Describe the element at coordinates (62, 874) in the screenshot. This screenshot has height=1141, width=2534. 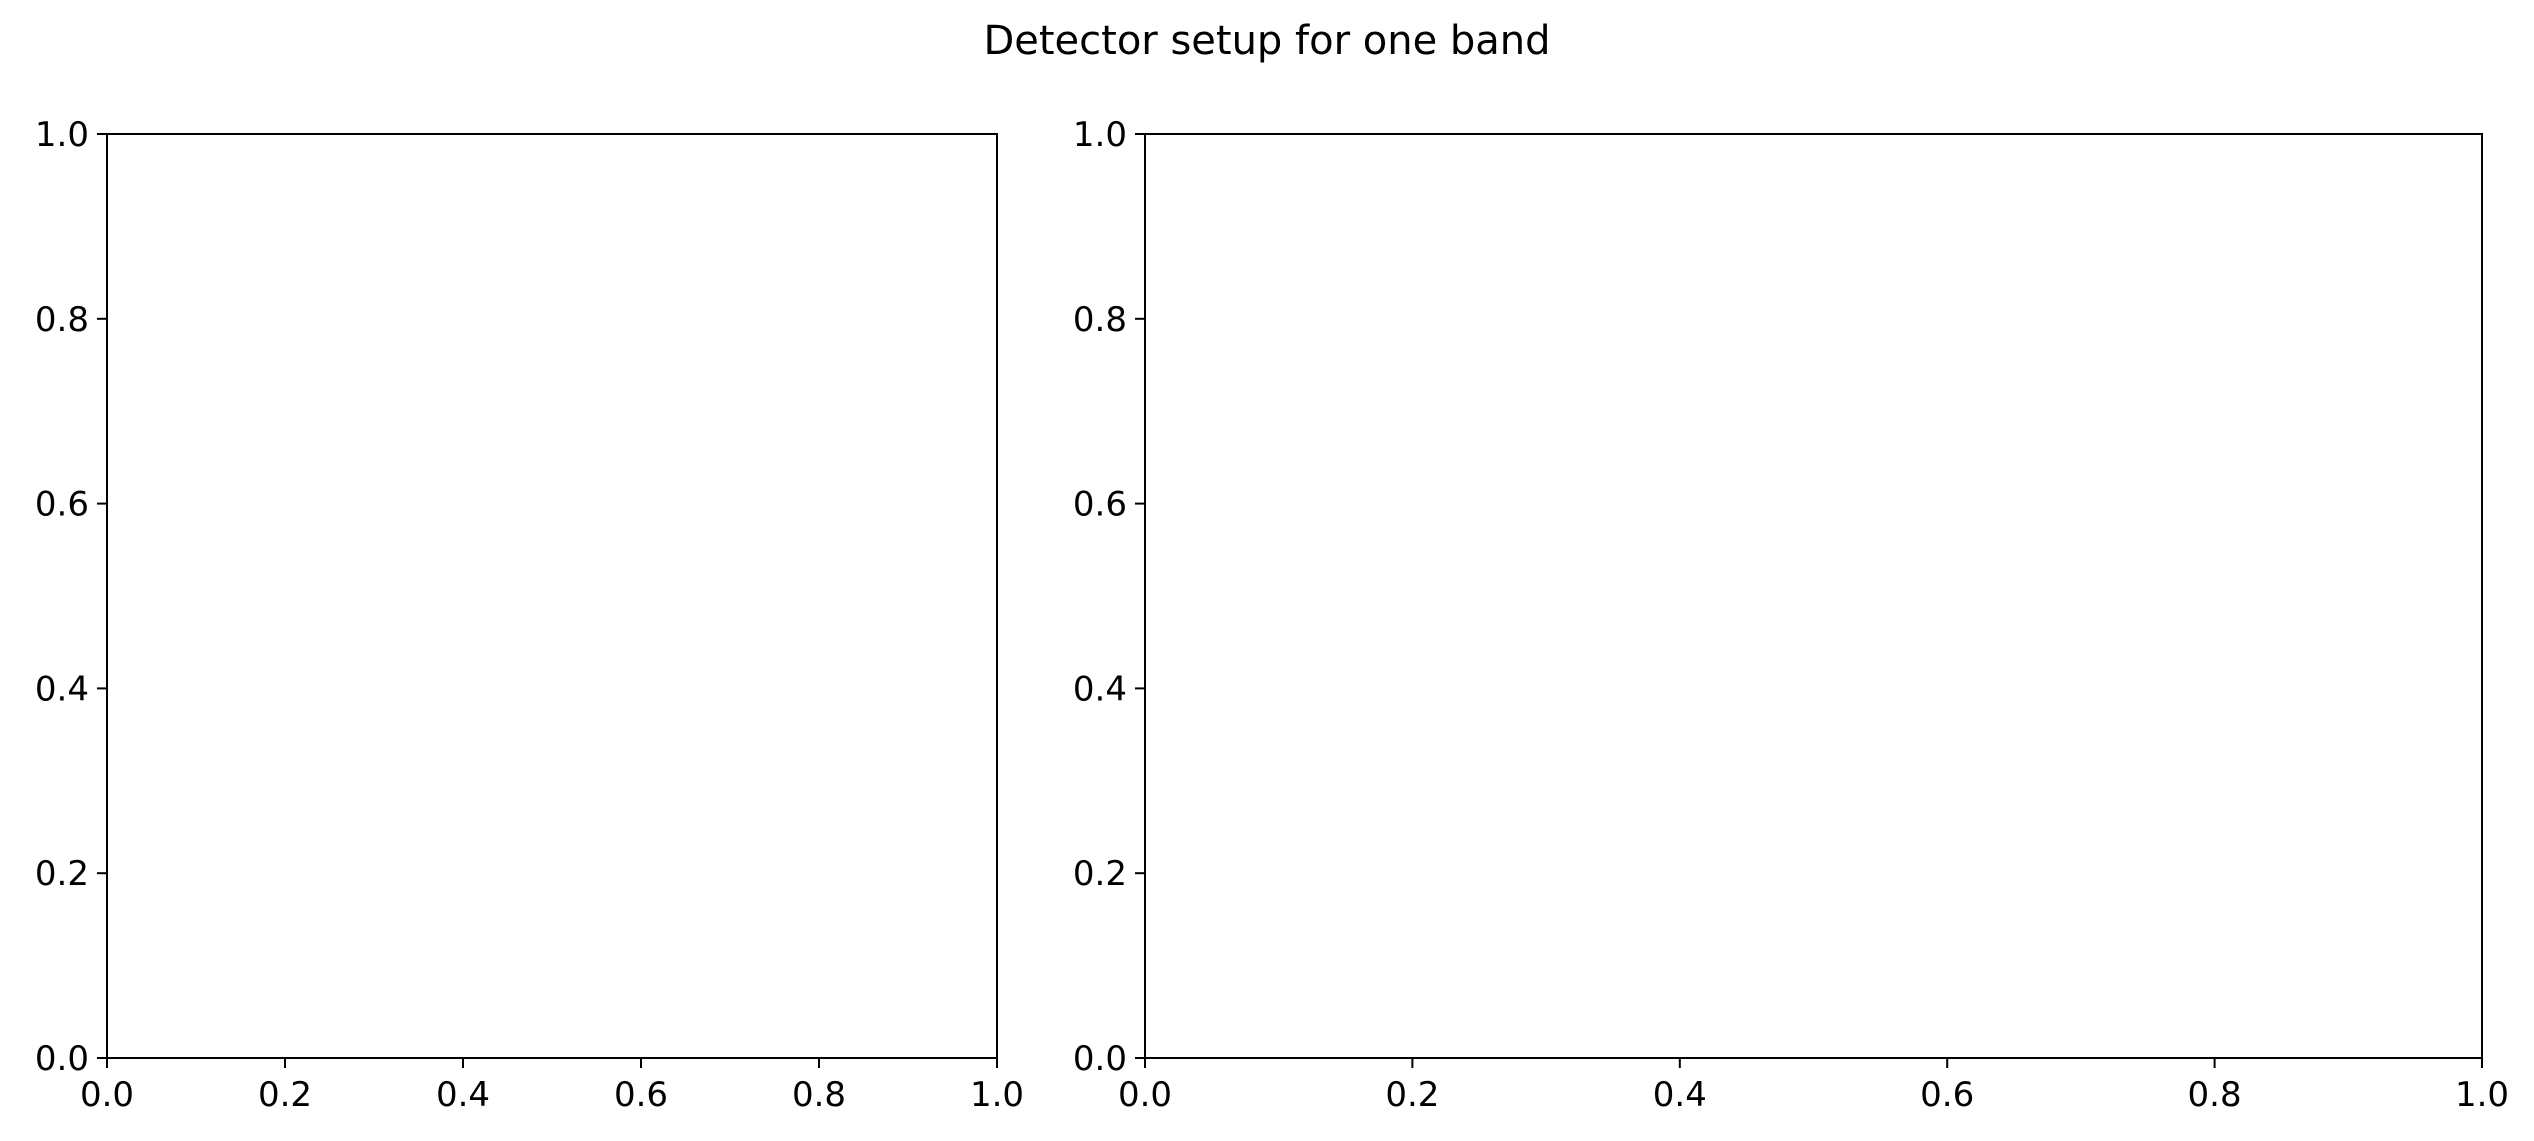
I see `left-y-tick-label: 0.2` at that location.